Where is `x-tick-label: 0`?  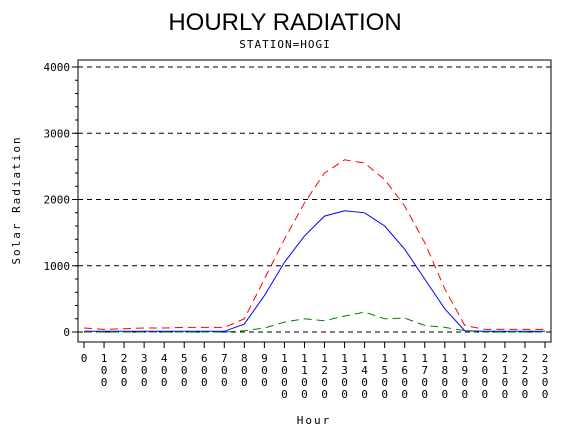
x-tick-label: 0 is located at coordinates (84, 358).